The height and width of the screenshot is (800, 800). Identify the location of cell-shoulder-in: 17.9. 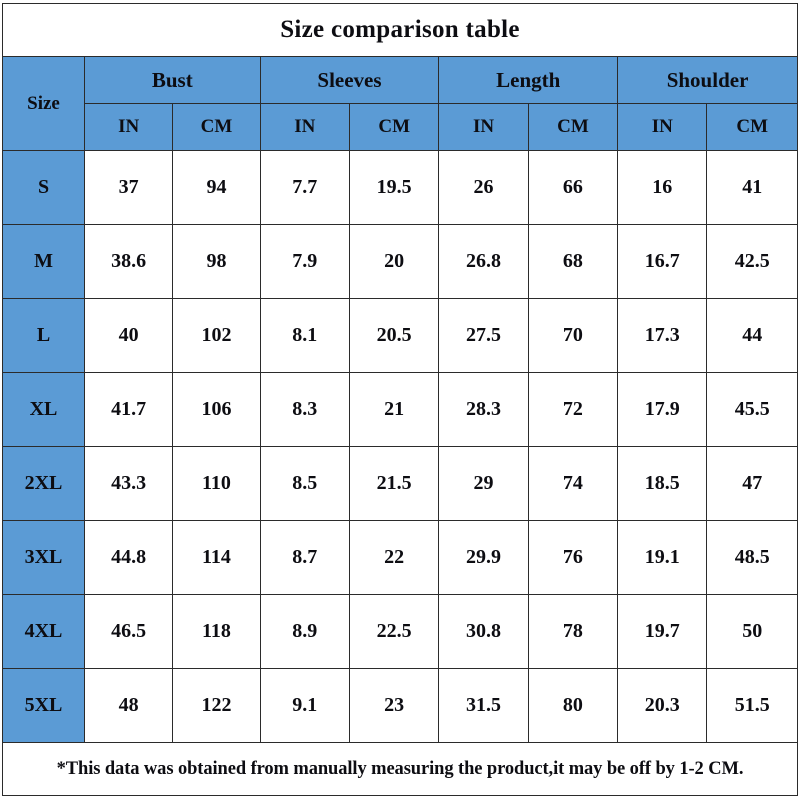
(662, 409).